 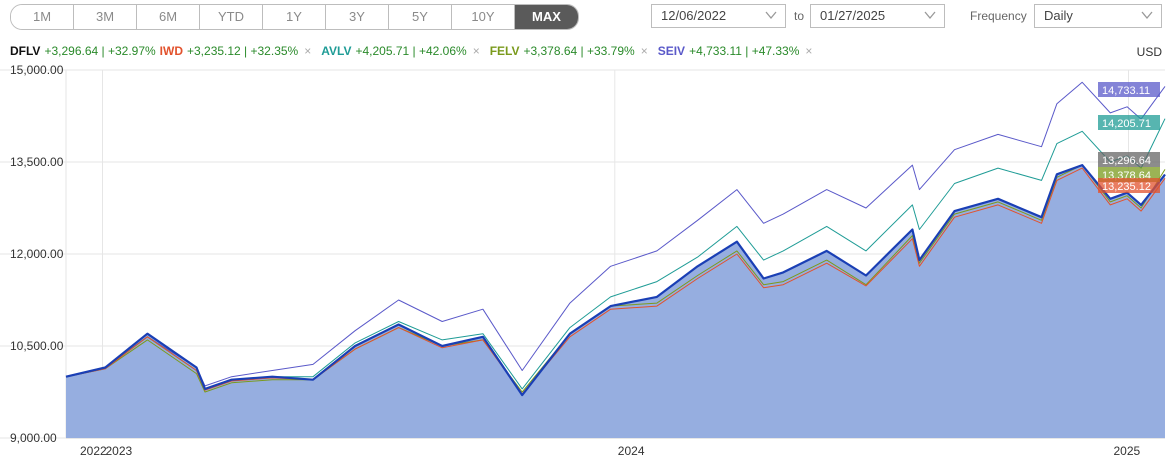 I want to click on end-date-picker: 01/27/2025, so click(x=877, y=16).